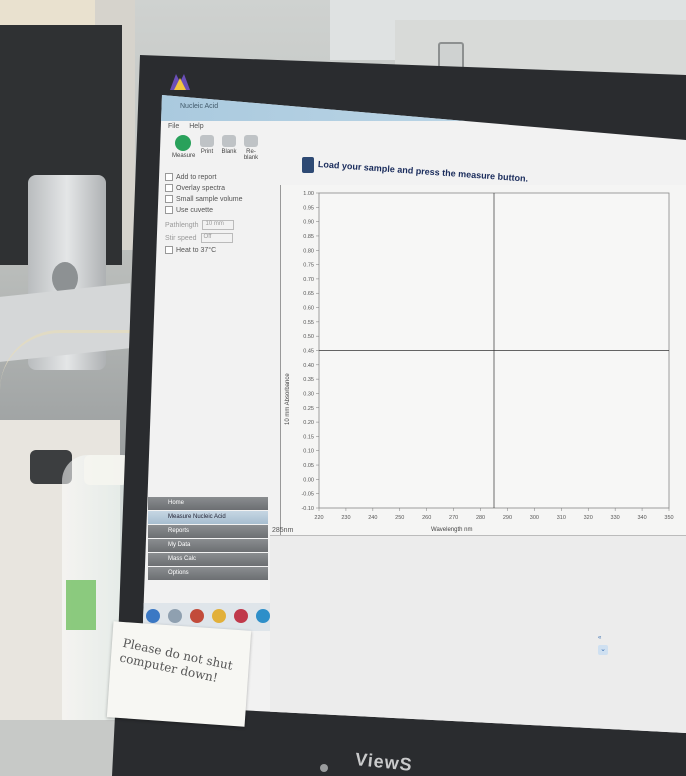 Image resolution: width=686 pixels, height=776 pixels. What do you see at coordinates (426, 518) in the screenshot?
I see `x-tick-label: 260` at bounding box center [426, 518].